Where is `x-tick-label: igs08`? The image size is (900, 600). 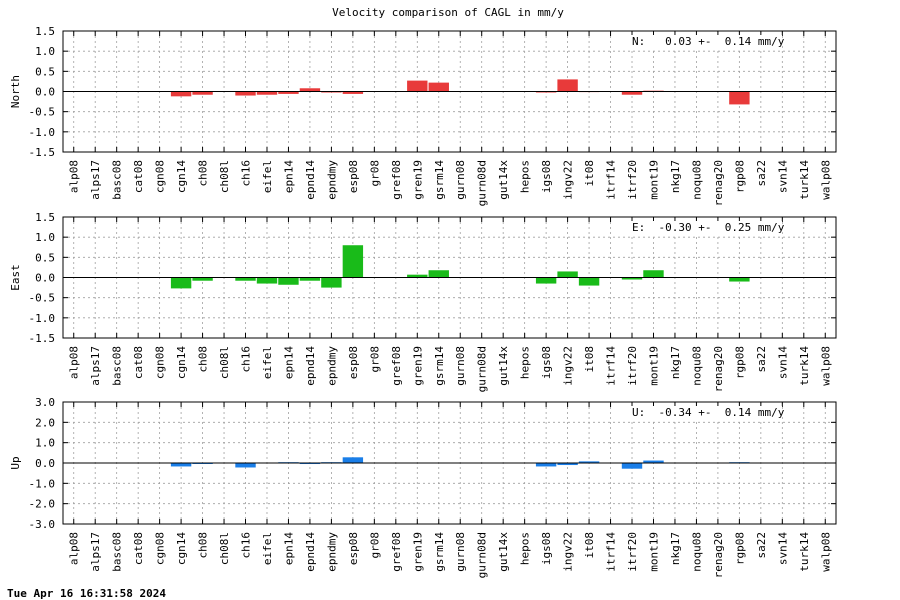
x-tick-label: igs08 is located at coordinates (546, 362).